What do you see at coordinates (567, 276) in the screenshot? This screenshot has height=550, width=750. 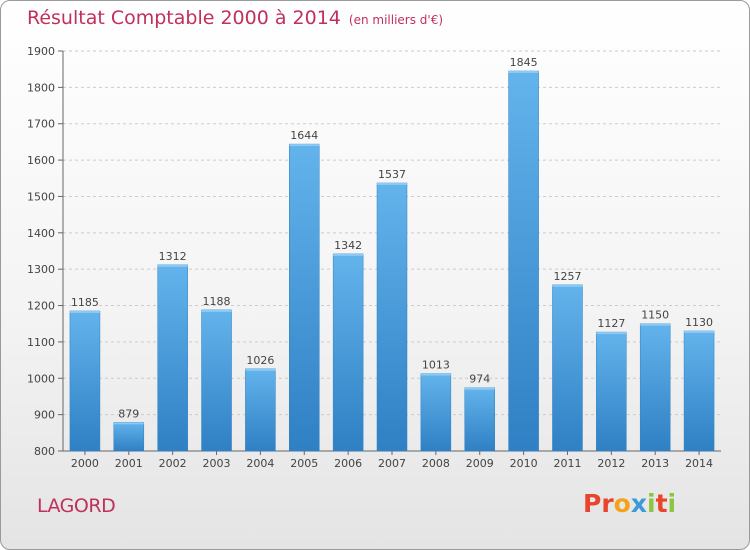 I see `data-label: 1257` at bounding box center [567, 276].